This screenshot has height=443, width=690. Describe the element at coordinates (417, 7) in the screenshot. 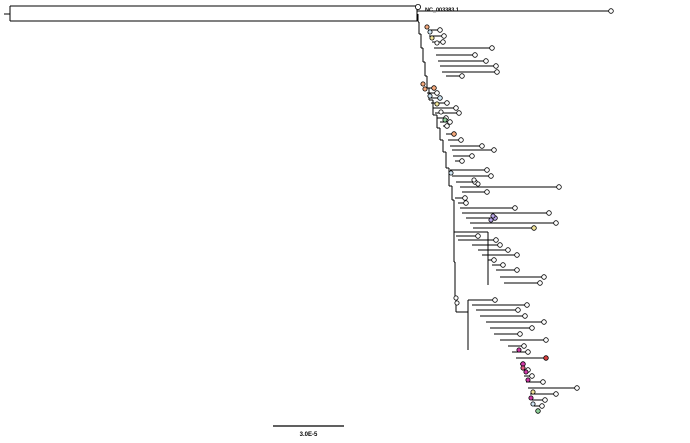

I see `root-leaf-node` at that location.